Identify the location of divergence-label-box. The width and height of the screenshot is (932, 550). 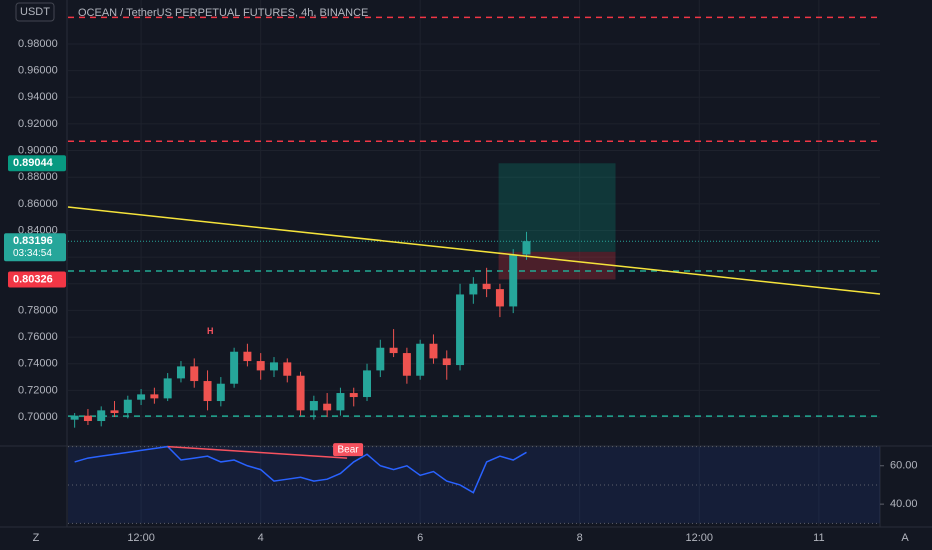
(348, 450).